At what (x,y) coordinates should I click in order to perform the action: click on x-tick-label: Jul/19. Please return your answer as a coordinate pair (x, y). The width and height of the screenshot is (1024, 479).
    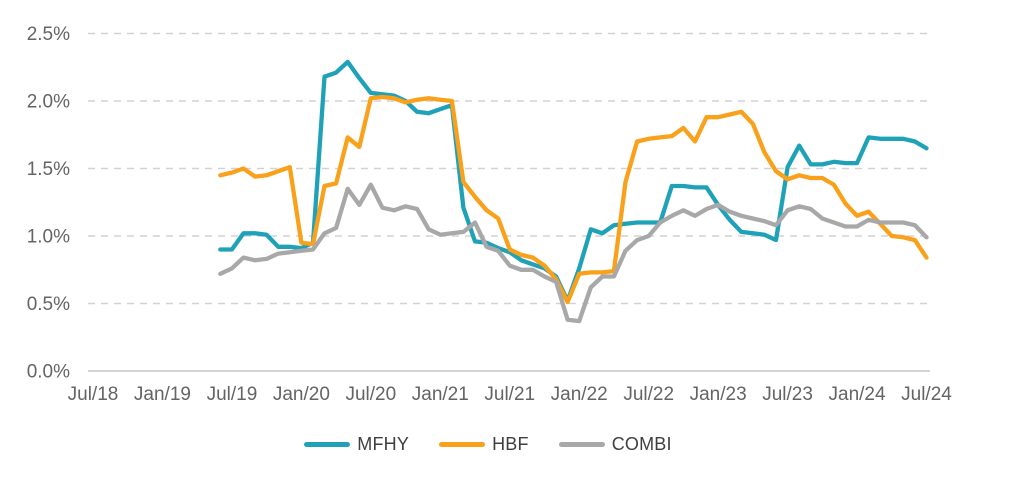
    Looking at the image, I should click on (232, 394).